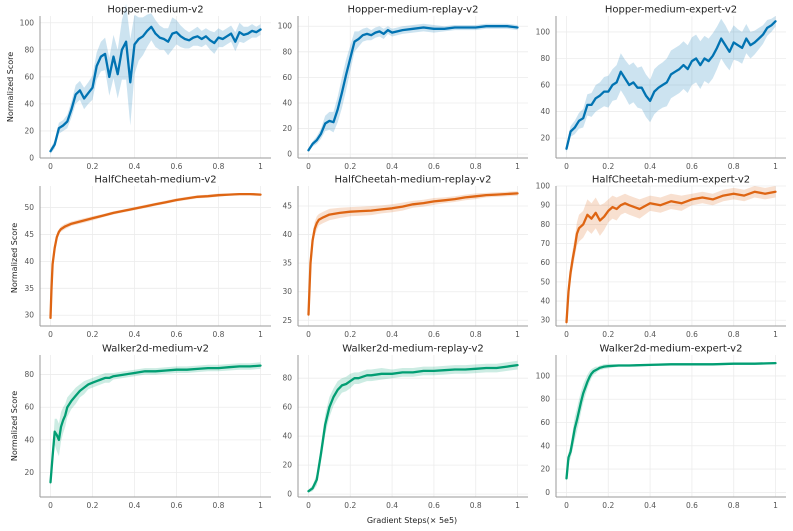 This screenshot has height=531, width=793. I want to click on panel-title: Walker2d-medium-v2, so click(155, 349).